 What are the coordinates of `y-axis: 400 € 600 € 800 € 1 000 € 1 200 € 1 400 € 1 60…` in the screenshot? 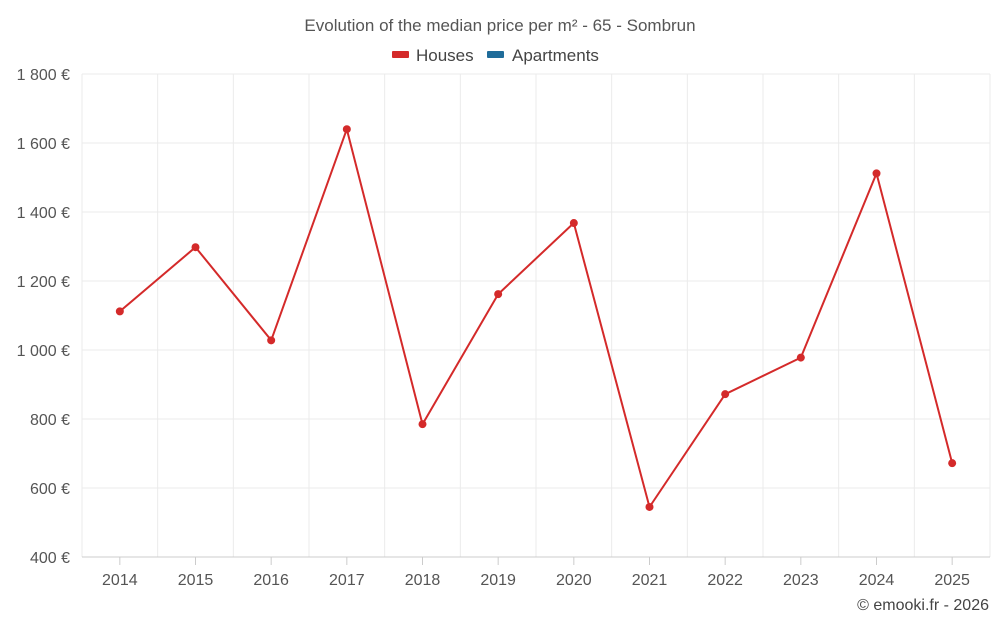 It's located at (43, 317).